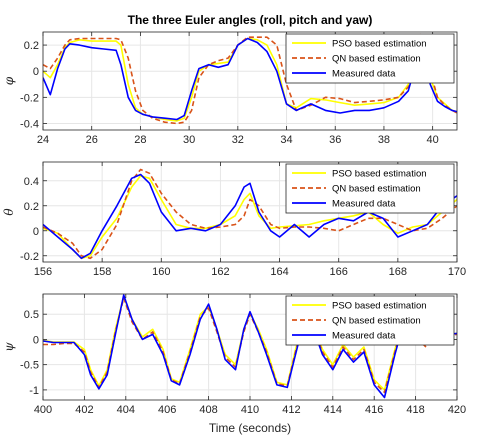 The image size is (480, 440). What do you see at coordinates (31, 315) in the screenshot?
I see `y-tick-label: 0.5` at bounding box center [31, 315].